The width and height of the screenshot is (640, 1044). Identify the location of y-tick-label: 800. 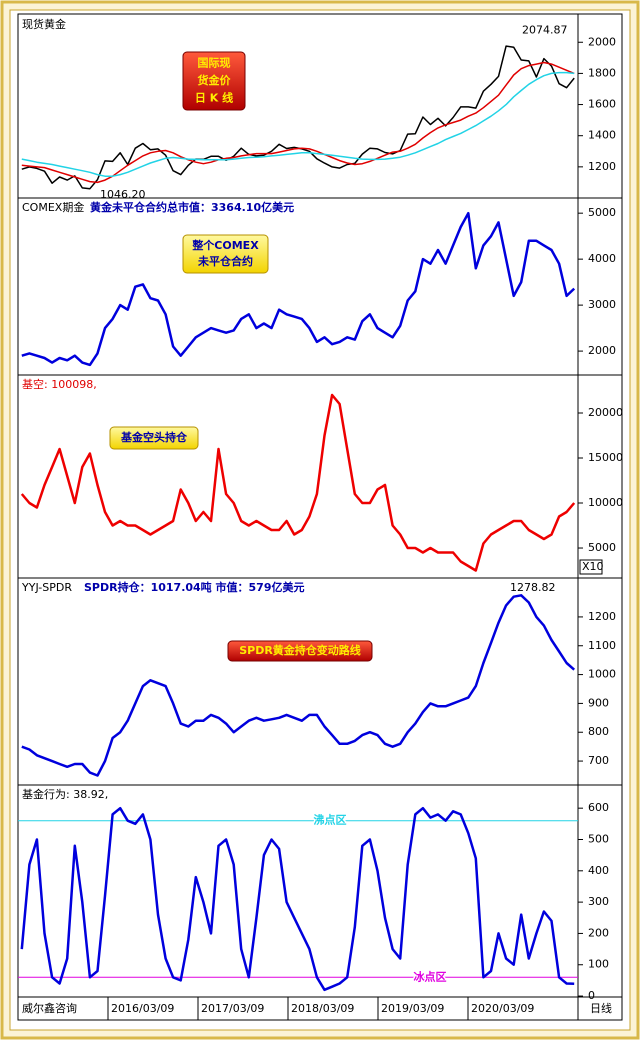
(598, 731).